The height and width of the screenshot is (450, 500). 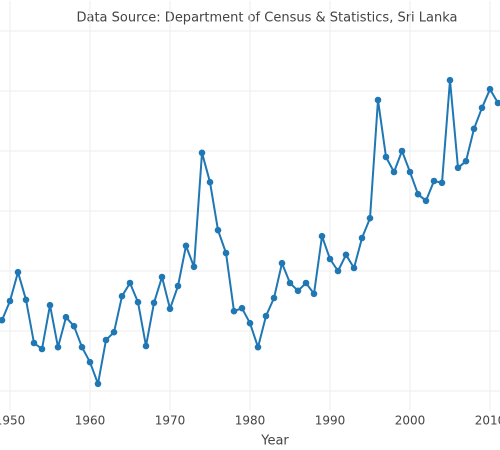 What do you see at coordinates (330, 421) in the screenshot?
I see `x-tick-label: 1990` at bounding box center [330, 421].